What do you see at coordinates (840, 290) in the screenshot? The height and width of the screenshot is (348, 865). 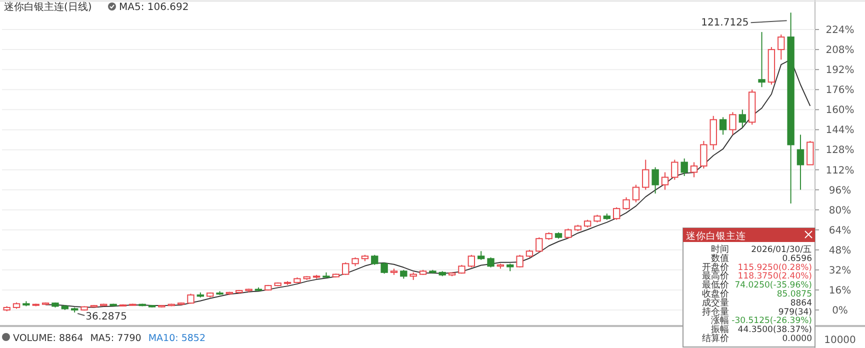 I see `y-tick-label: 16%` at bounding box center [840, 290].